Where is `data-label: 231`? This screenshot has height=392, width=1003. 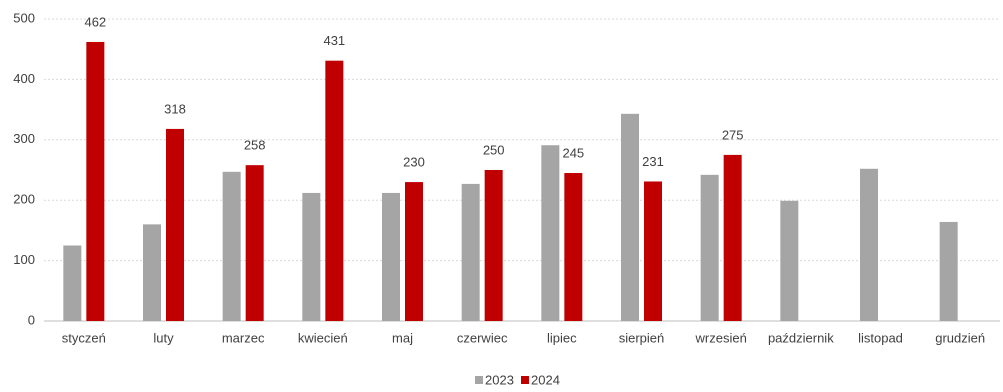 data-label: 231 is located at coordinates (653, 161).